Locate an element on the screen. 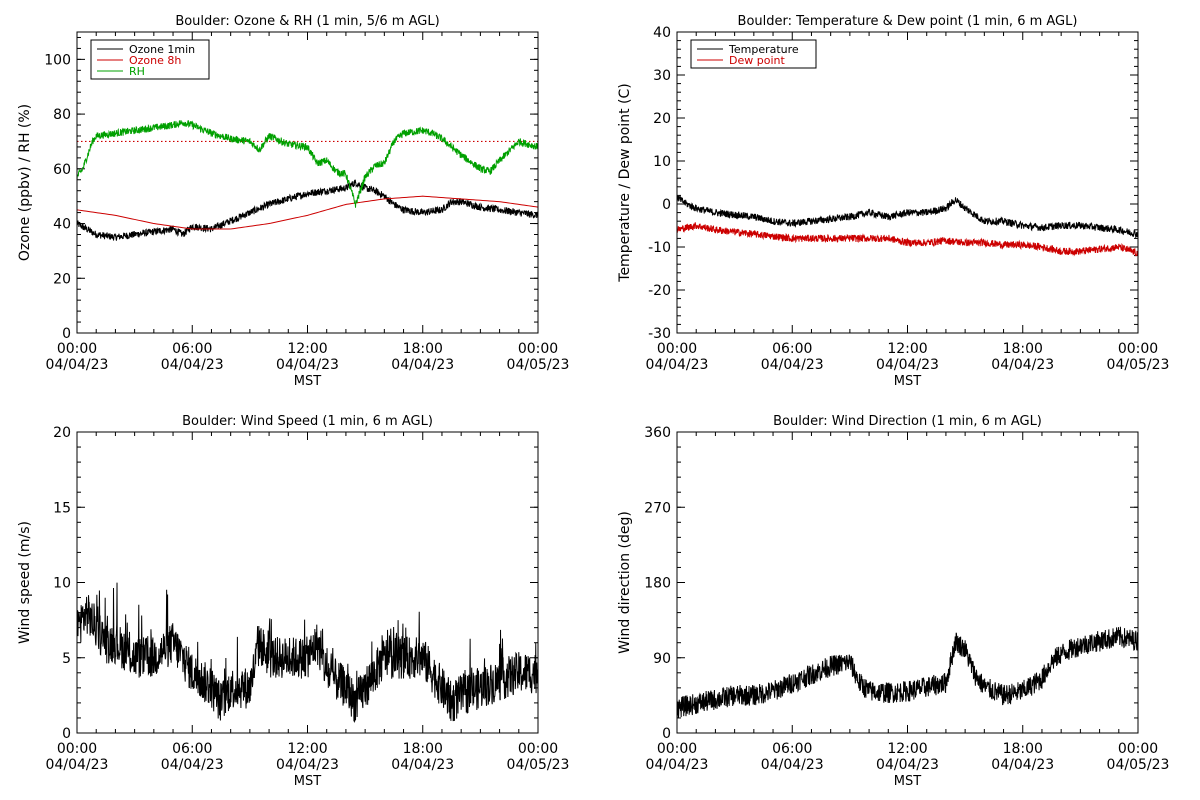  y-tick-label: 80 is located at coordinates (62, 115).